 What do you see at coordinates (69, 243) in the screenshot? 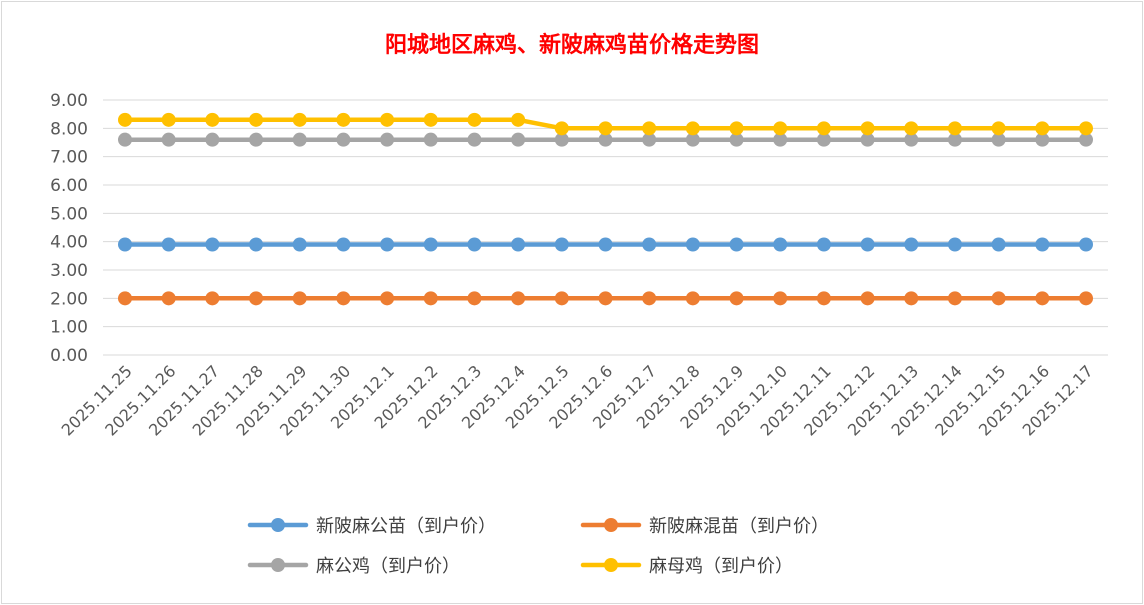
I see `y-tick-label: 4.00` at bounding box center [69, 243].